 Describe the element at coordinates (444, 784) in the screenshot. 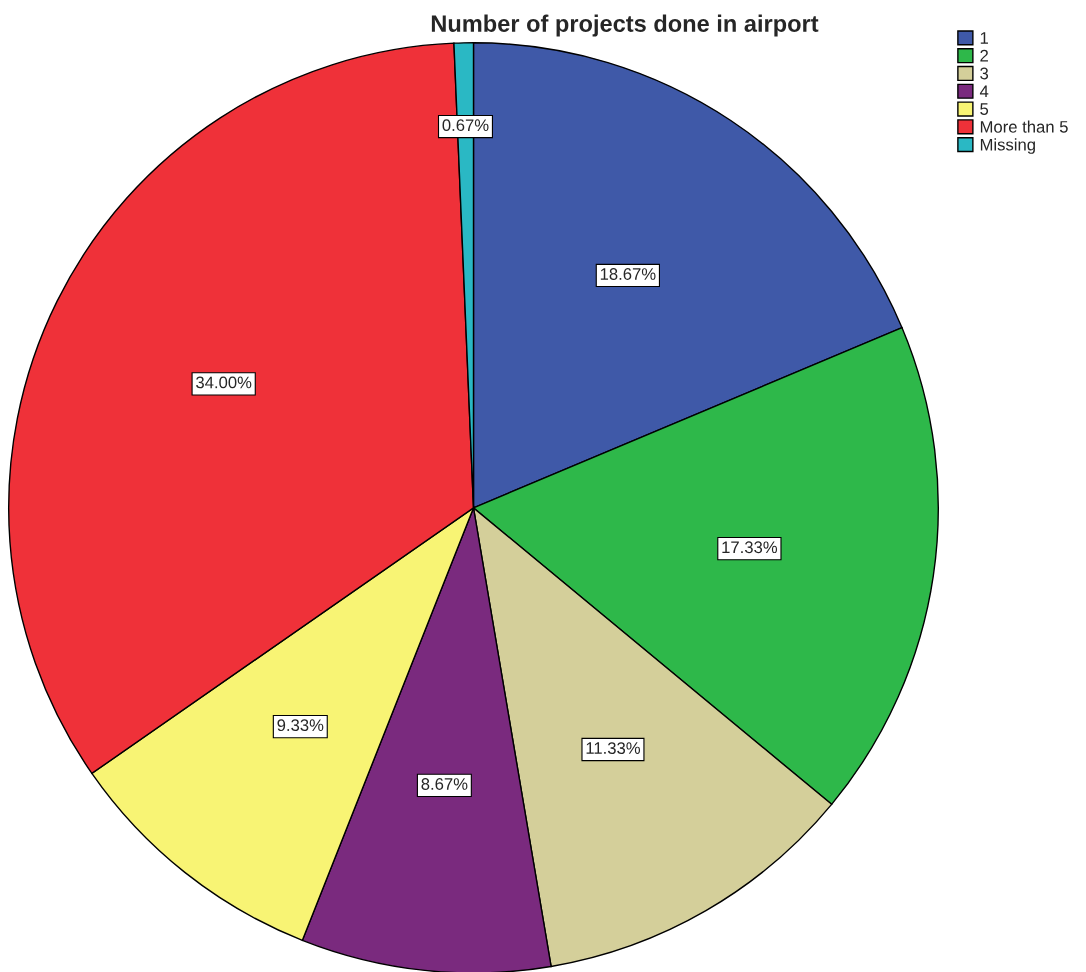

I see `data-label: 8.67%` at that location.